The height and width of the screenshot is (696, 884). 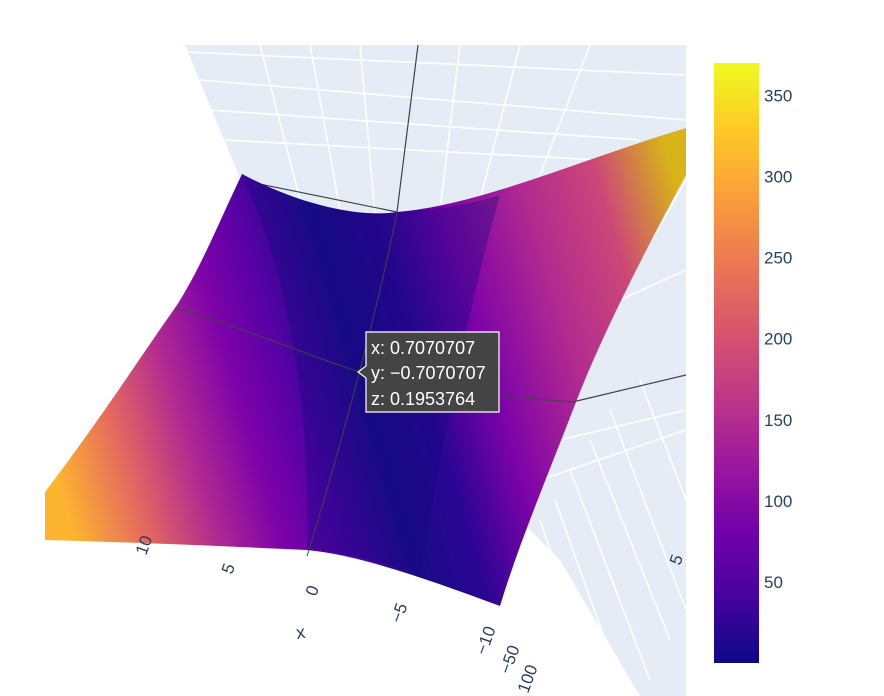 I want to click on hover-y-value: y: −0.7070707, so click(x=428, y=373).